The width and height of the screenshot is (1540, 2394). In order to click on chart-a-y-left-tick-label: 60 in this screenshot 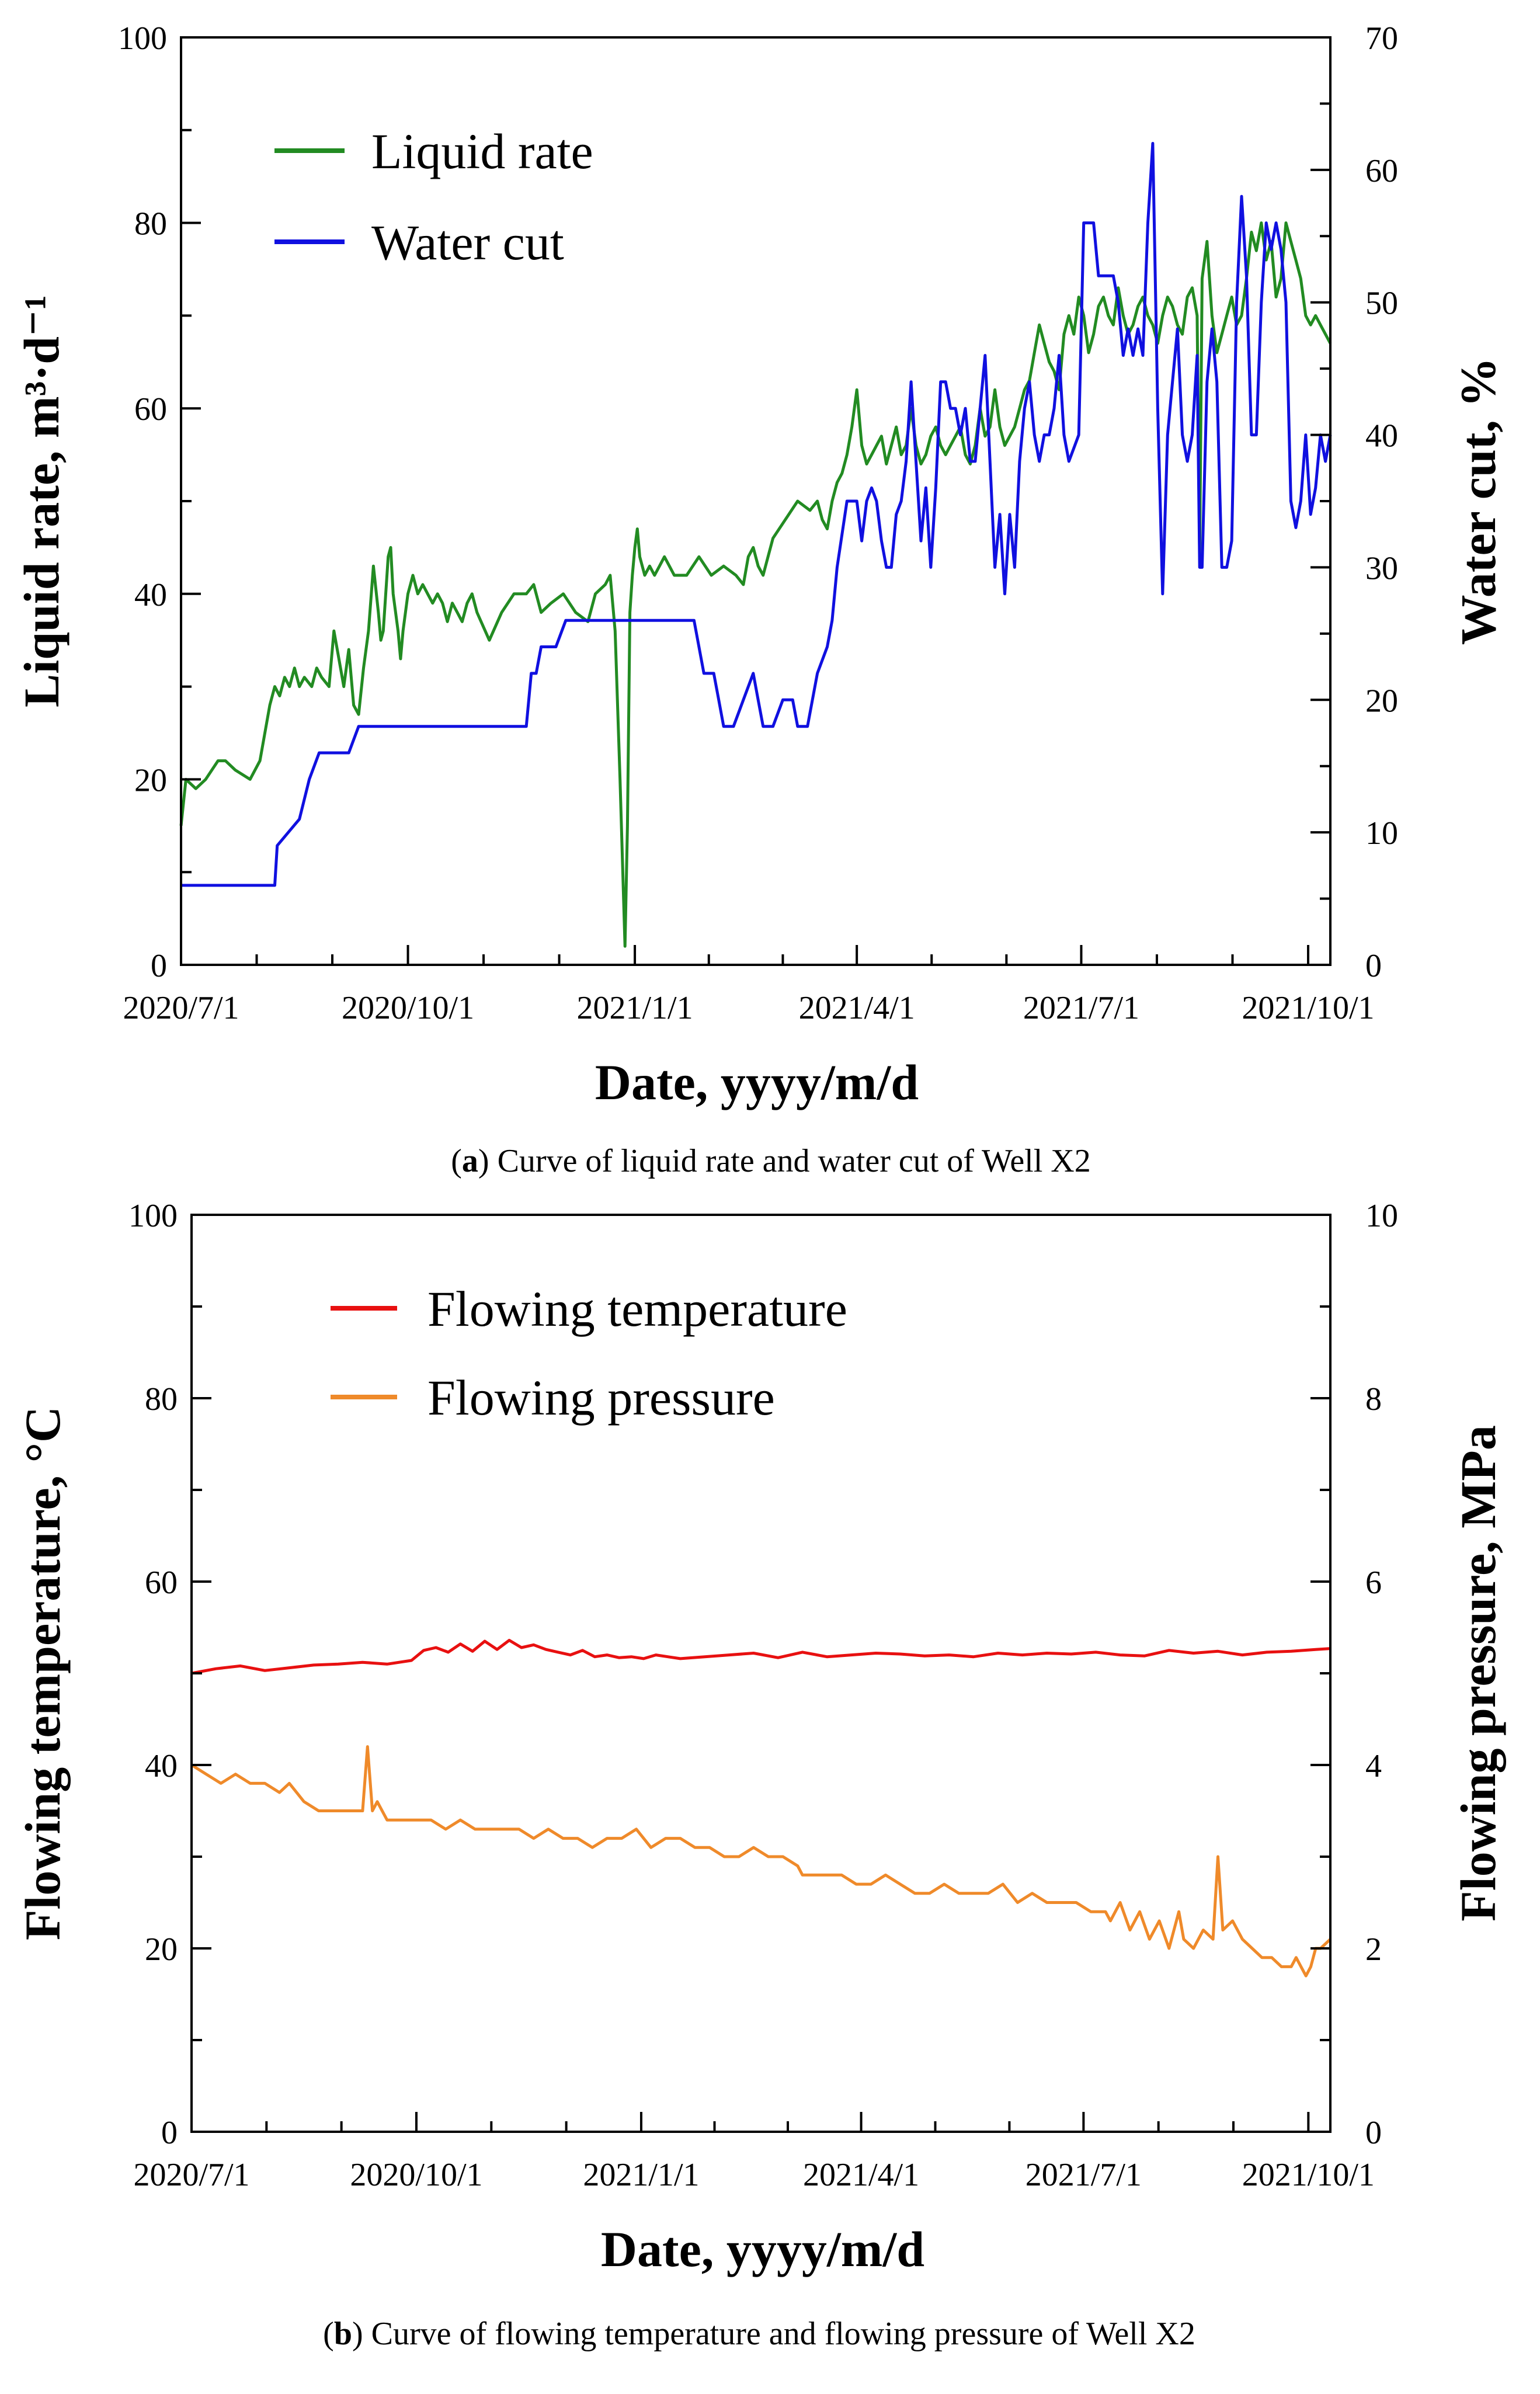, I will do `click(150, 410)`.